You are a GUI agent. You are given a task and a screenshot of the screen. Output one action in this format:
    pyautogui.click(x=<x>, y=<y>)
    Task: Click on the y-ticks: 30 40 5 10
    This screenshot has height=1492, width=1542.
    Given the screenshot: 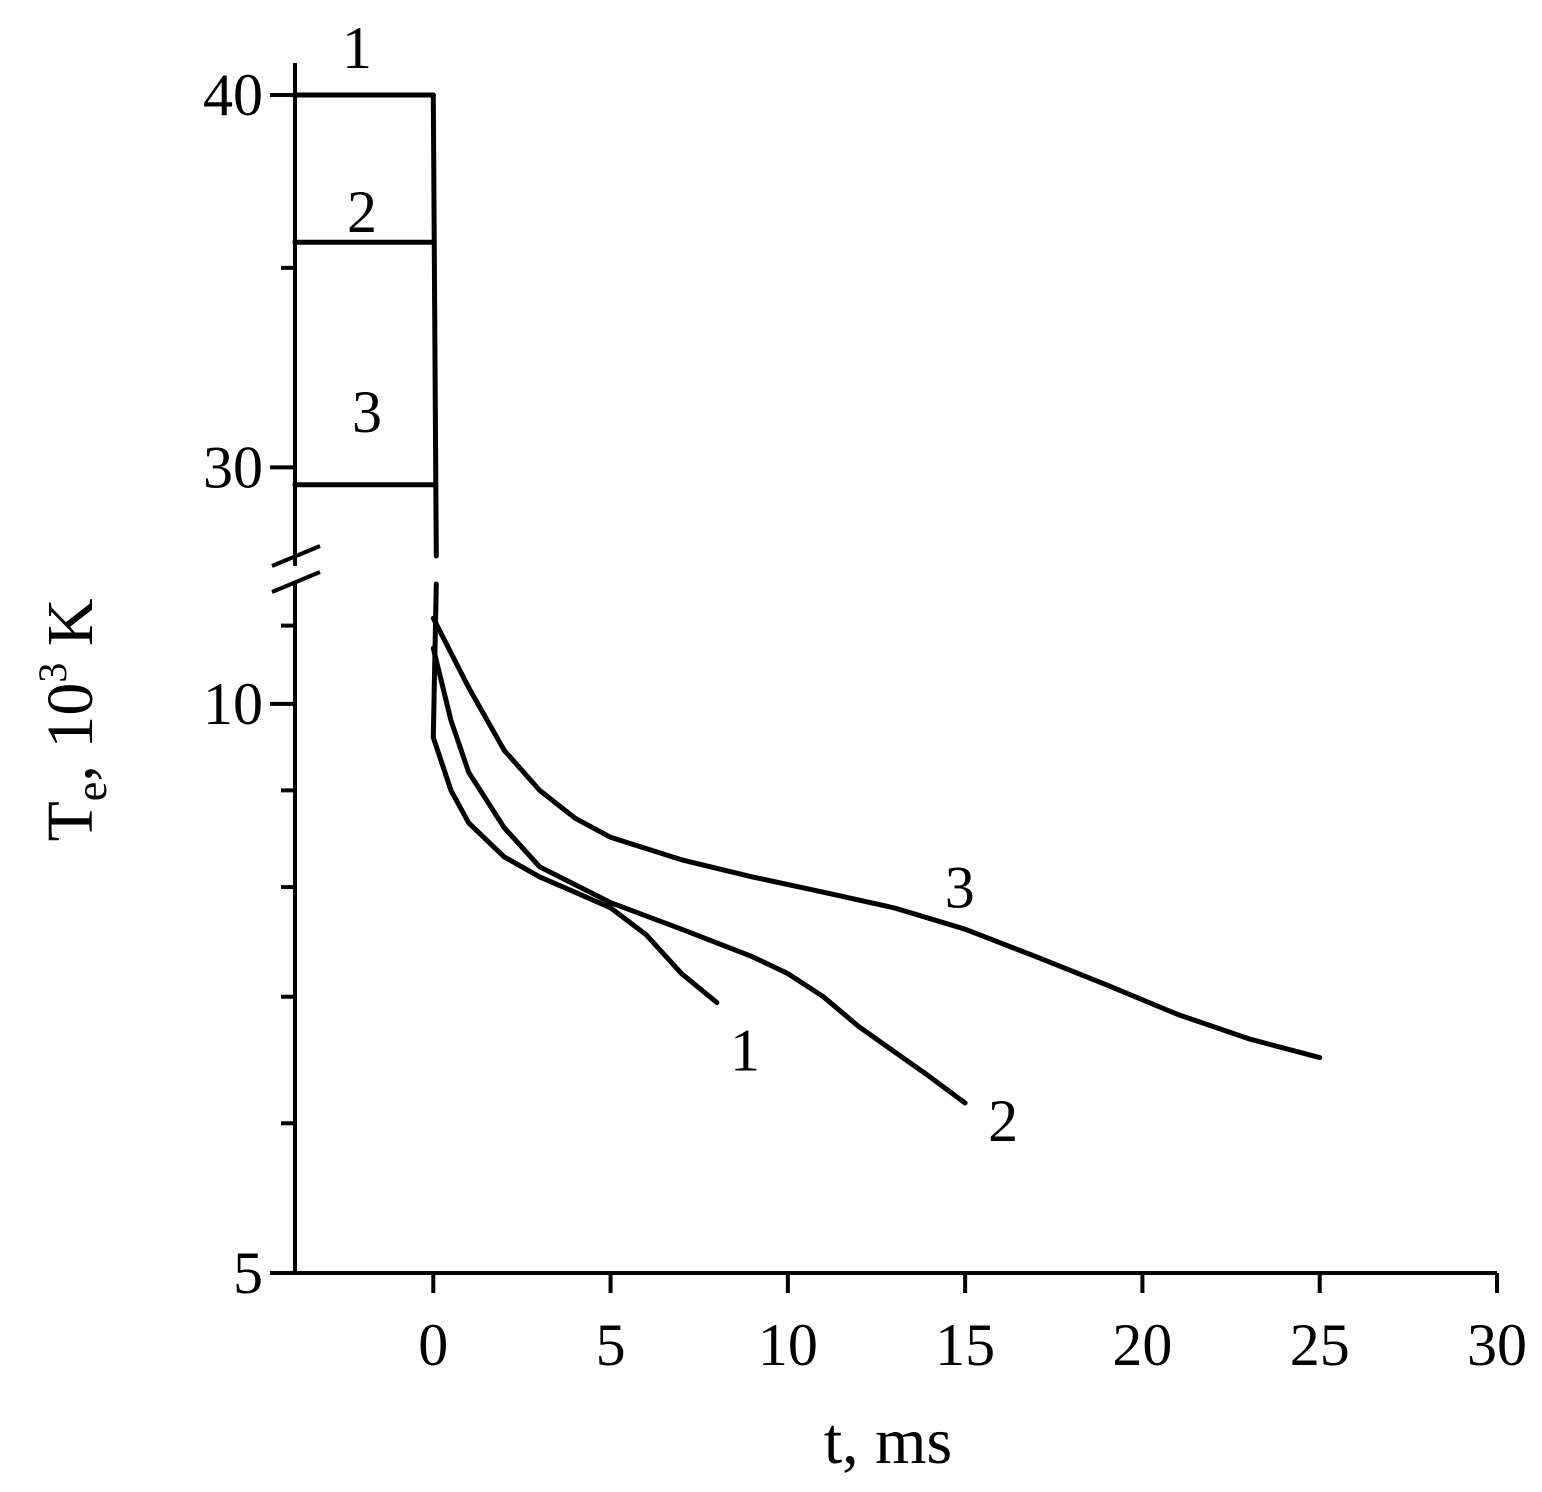 What is the action you would take?
    pyautogui.click(x=249, y=684)
    